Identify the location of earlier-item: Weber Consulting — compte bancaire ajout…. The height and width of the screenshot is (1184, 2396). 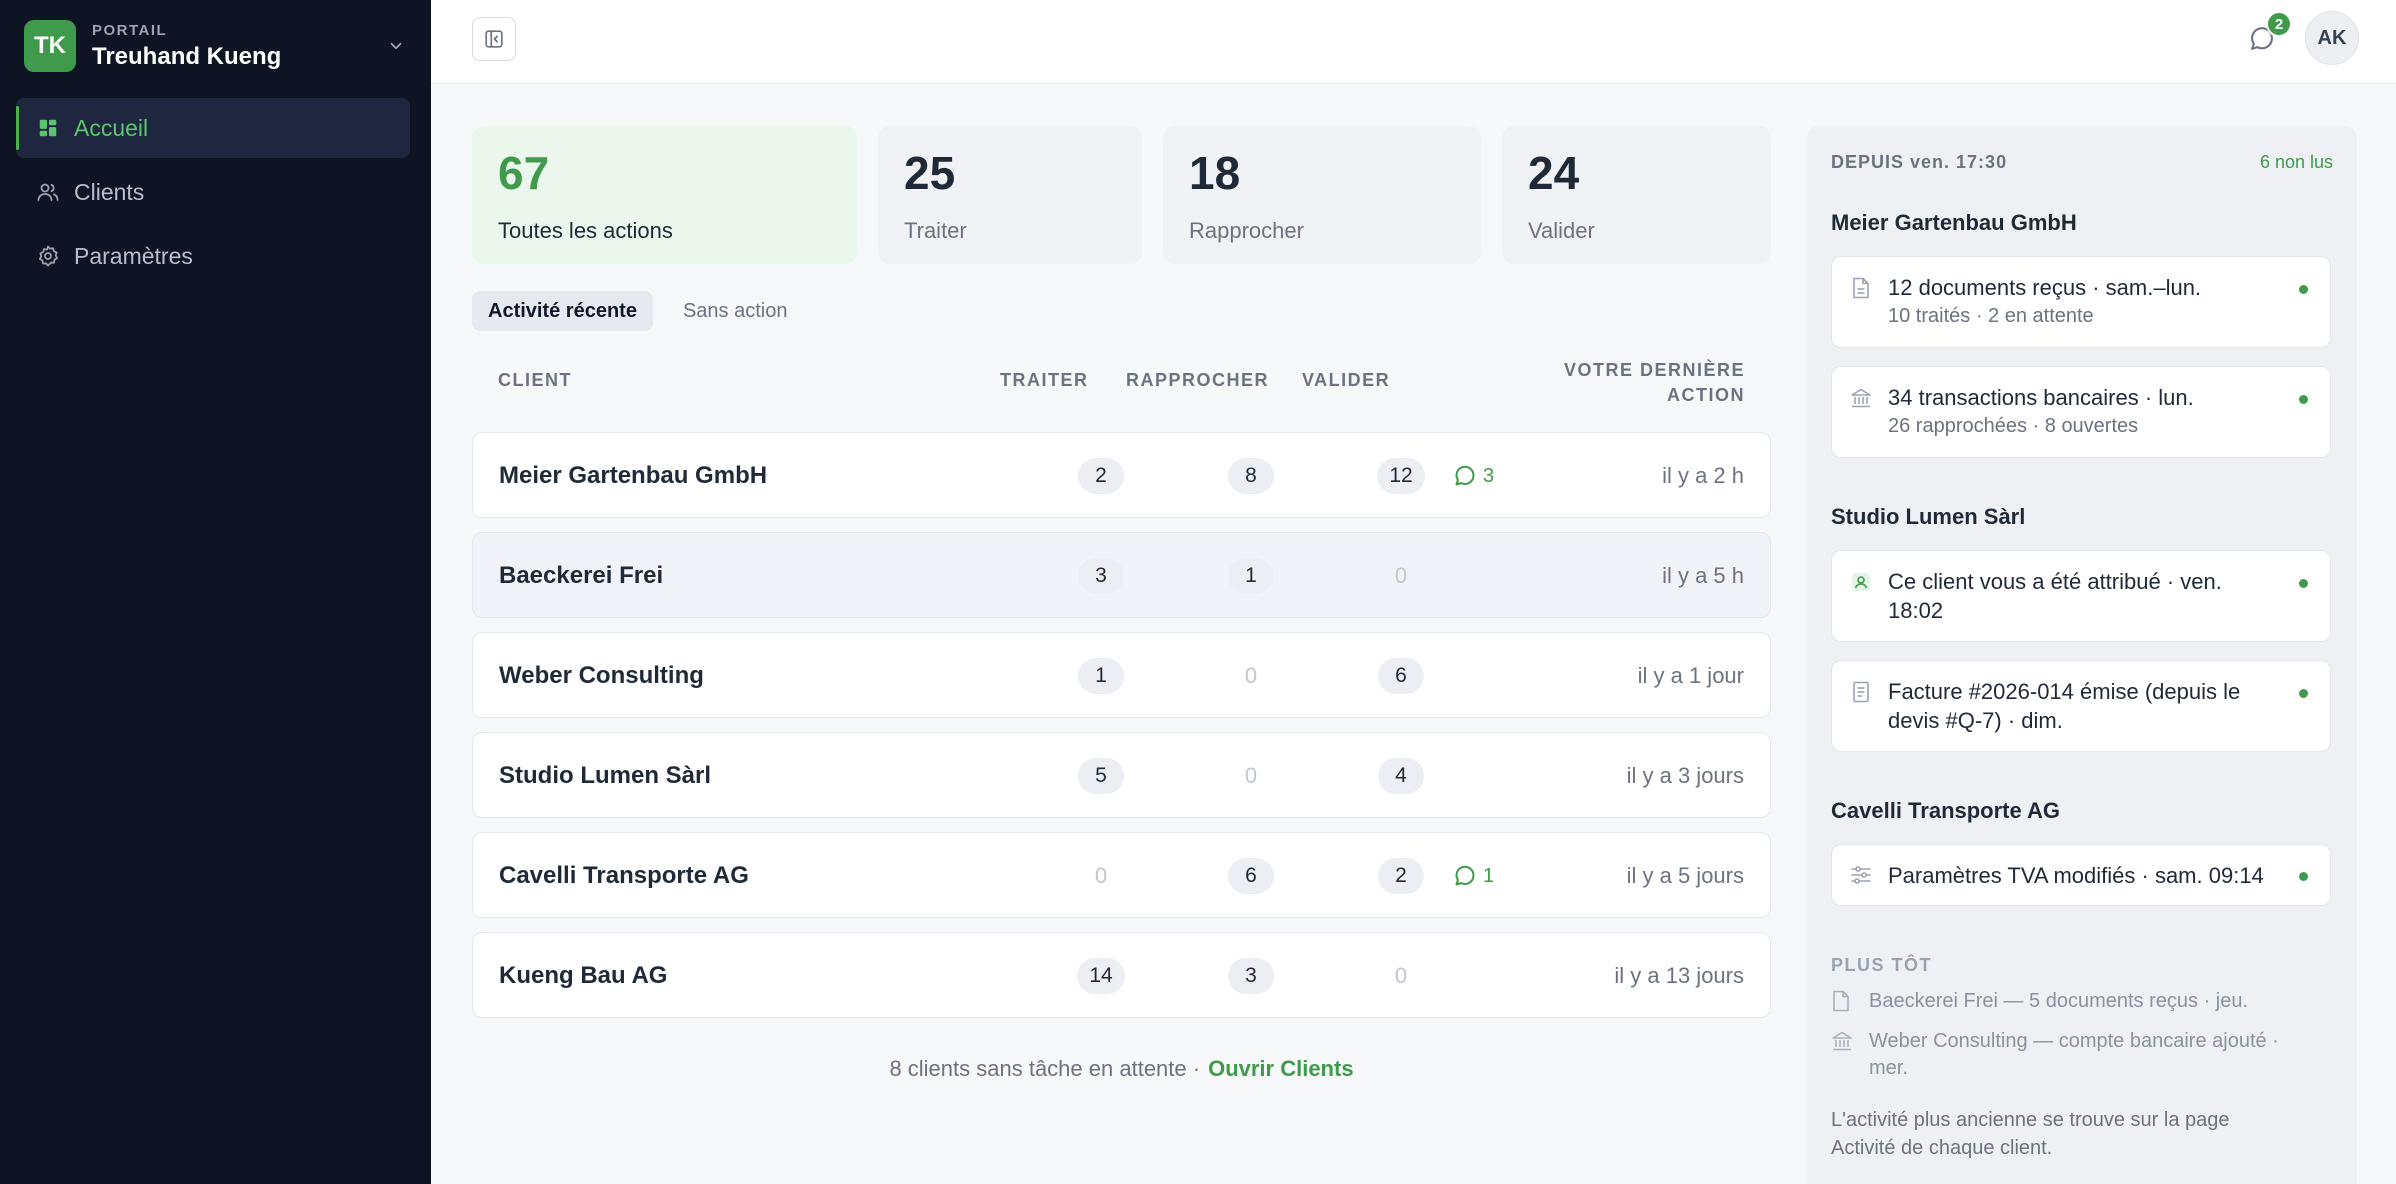
(2081, 1055).